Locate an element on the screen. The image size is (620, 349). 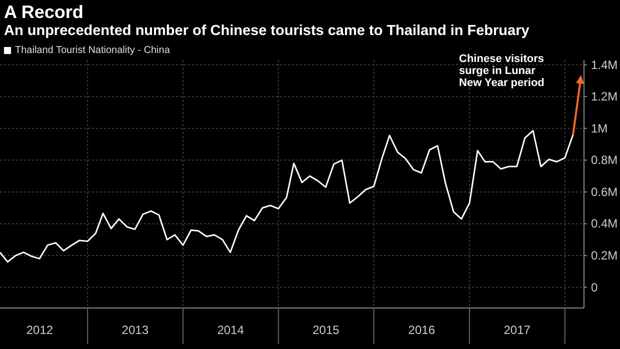
x-tick-label: 2012 is located at coordinates (40, 330).